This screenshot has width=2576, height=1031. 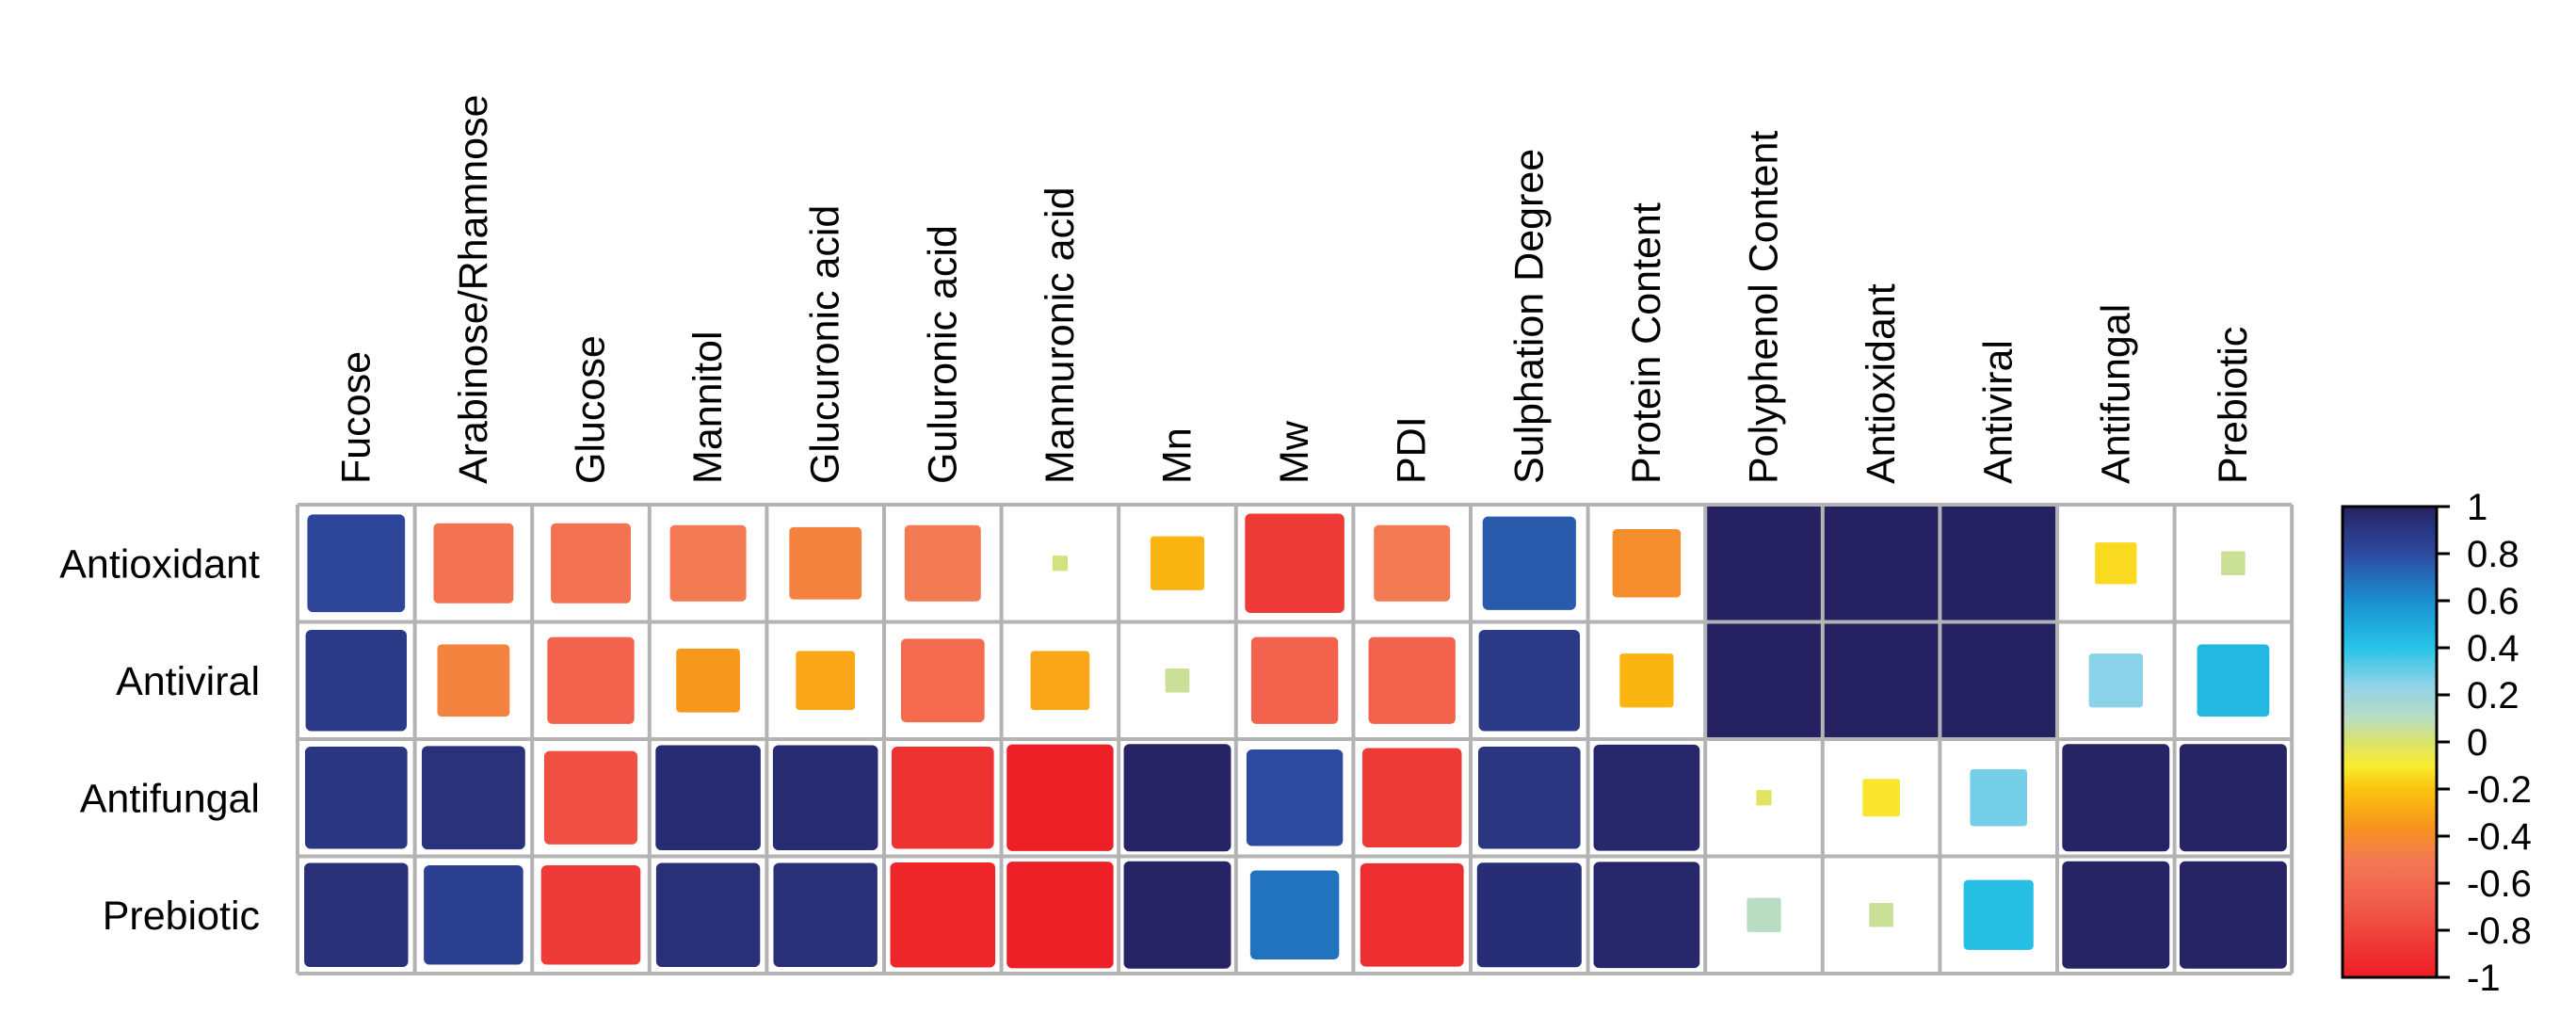 What do you see at coordinates (181, 916) in the screenshot?
I see `row-label: Prebiotic` at bounding box center [181, 916].